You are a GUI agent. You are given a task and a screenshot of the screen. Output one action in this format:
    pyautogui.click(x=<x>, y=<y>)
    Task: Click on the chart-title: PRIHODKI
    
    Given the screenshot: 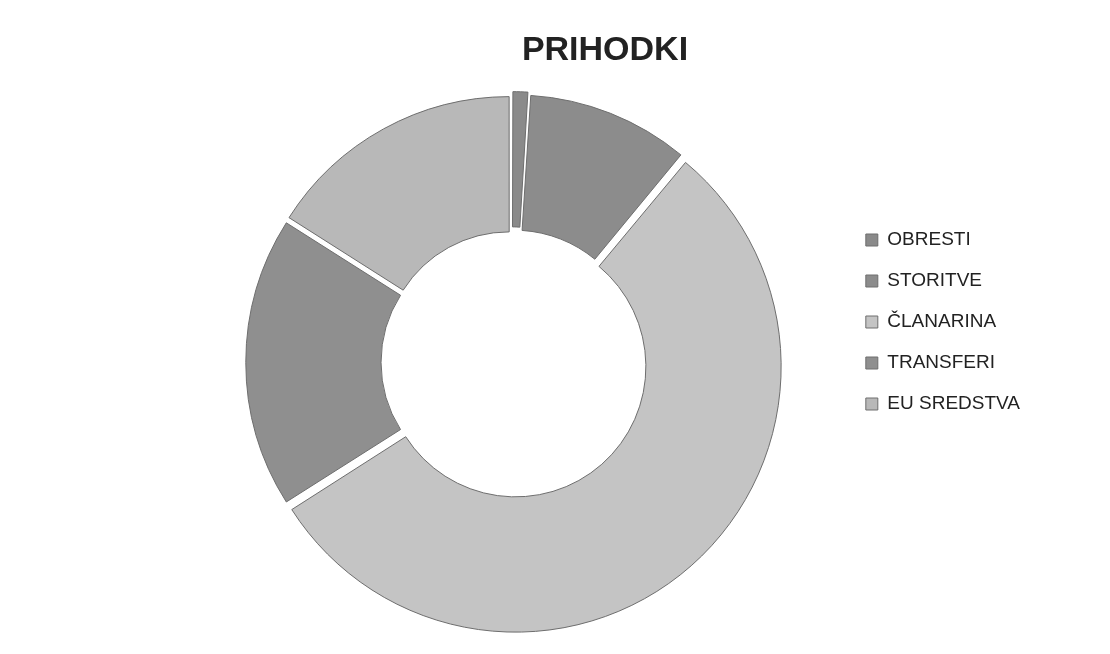 What is the action you would take?
    pyautogui.click(x=605, y=47)
    